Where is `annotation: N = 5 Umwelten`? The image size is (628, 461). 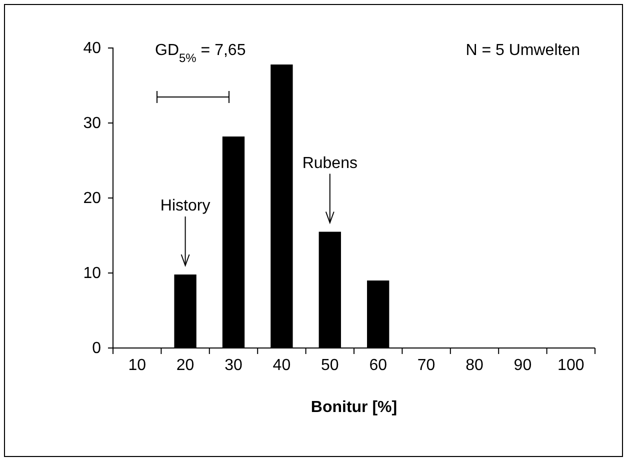
annotation: N = 5 Umwelten is located at coordinates (523, 50).